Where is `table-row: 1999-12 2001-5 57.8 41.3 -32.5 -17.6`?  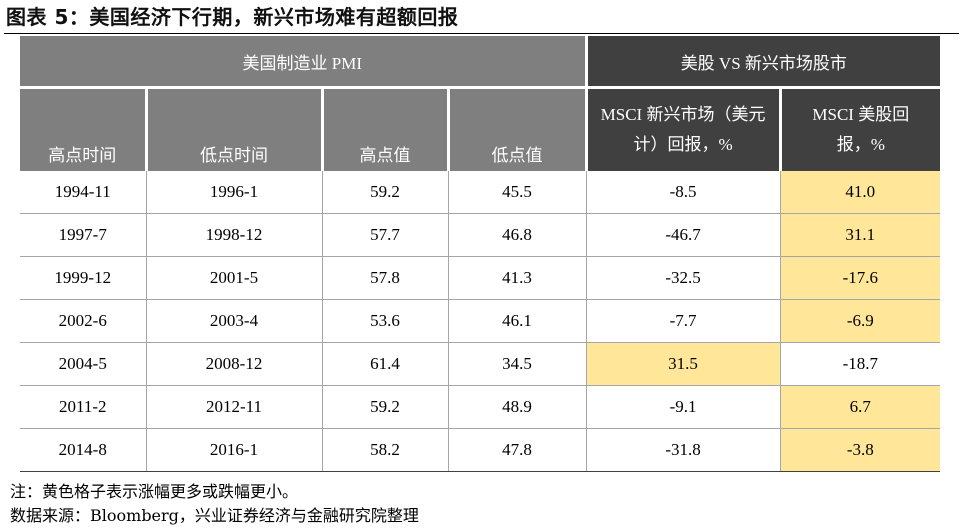
table-row: 1999-12 2001-5 57.8 41.3 -32.5 -17.6 is located at coordinates (480, 278).